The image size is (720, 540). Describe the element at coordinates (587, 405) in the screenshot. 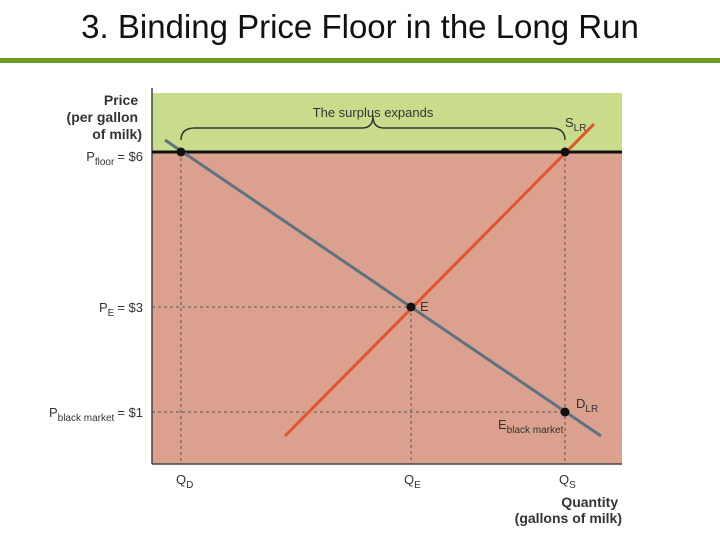

I see `demand-curve-label: DLR` at that location.